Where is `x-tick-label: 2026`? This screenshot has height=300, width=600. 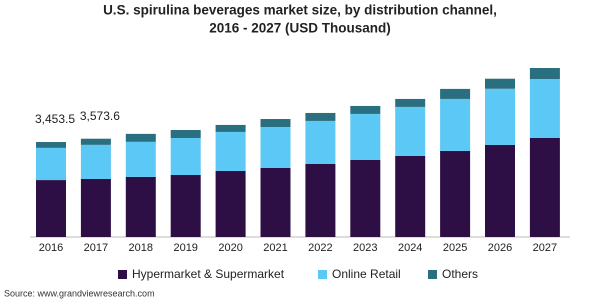 x-tick-label: 2026 is located at coordinates (500, 248).